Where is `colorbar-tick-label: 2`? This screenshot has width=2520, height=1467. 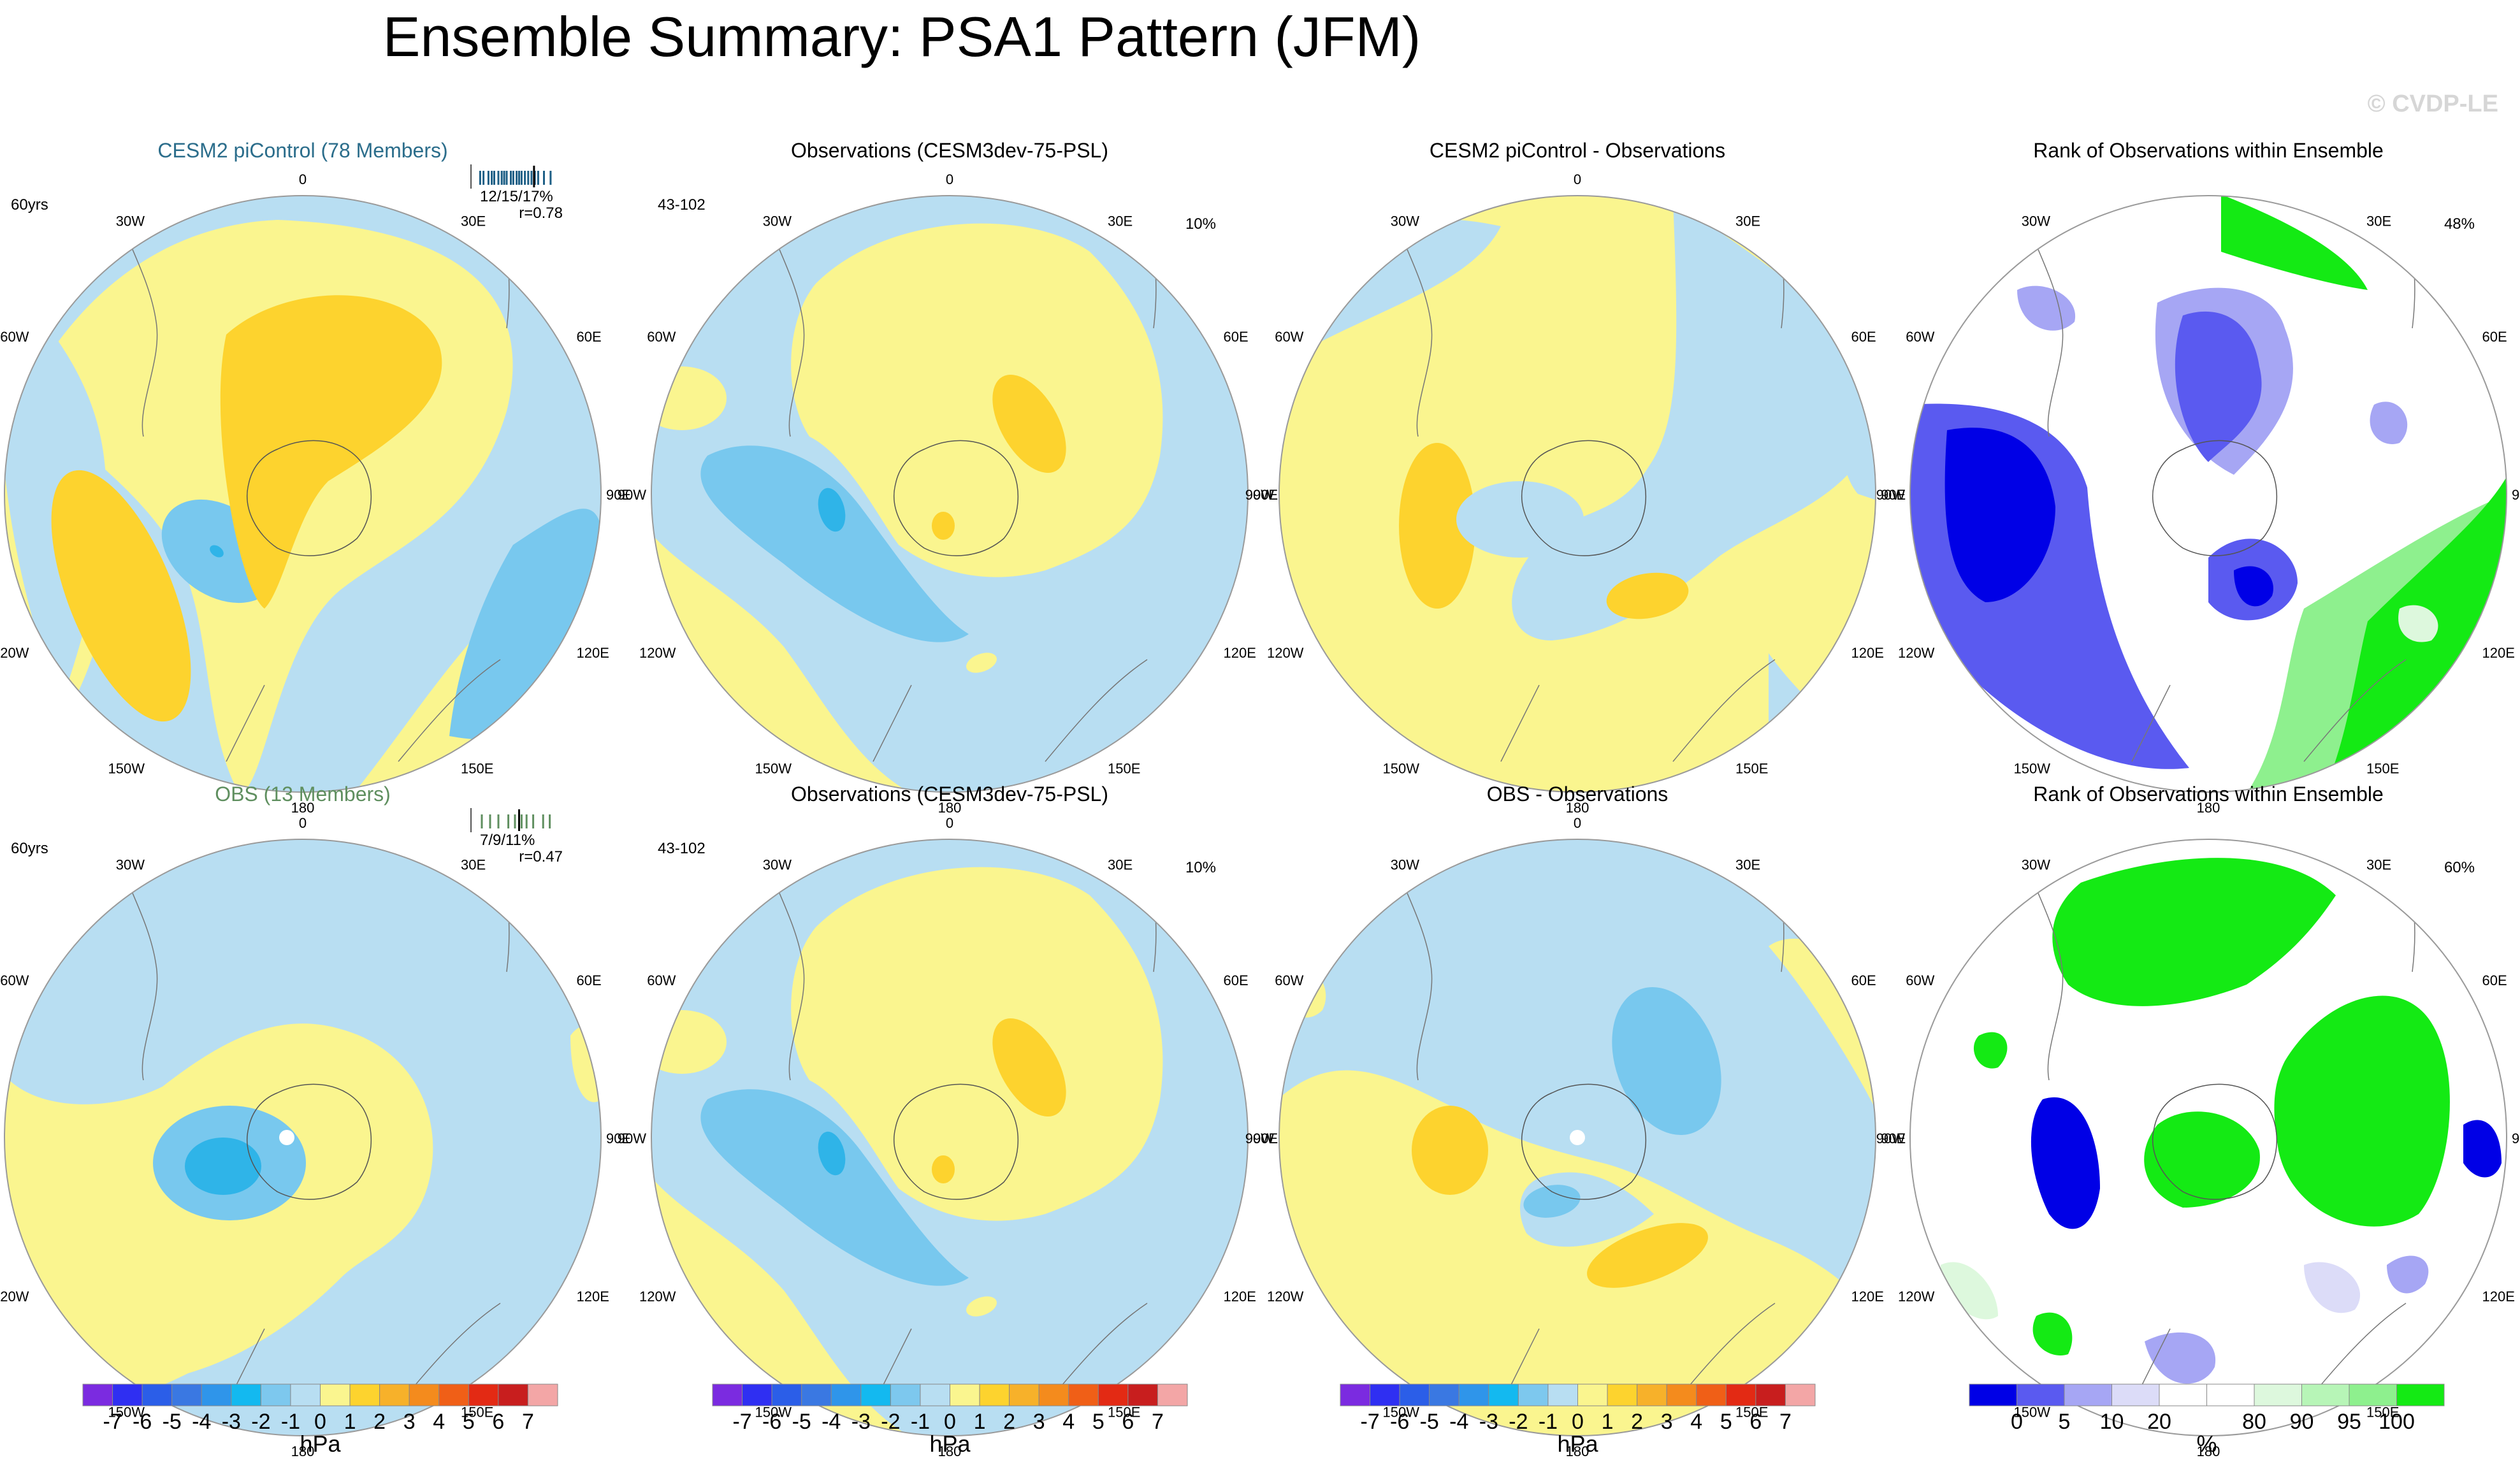
colorbar-tick-label: 2 is located at coordinates (379, 1422).